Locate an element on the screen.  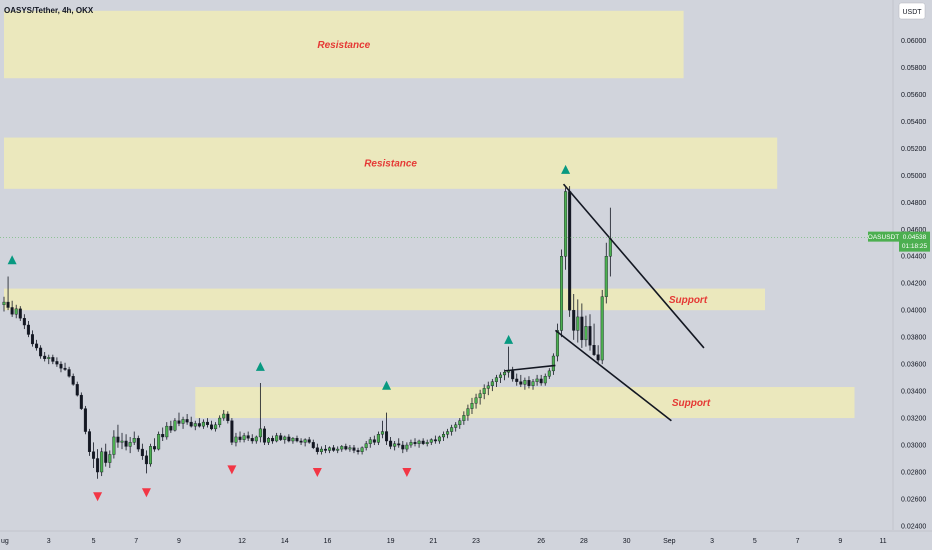
price-tick-label: 0.03800 is located at coordinates (913, 338).